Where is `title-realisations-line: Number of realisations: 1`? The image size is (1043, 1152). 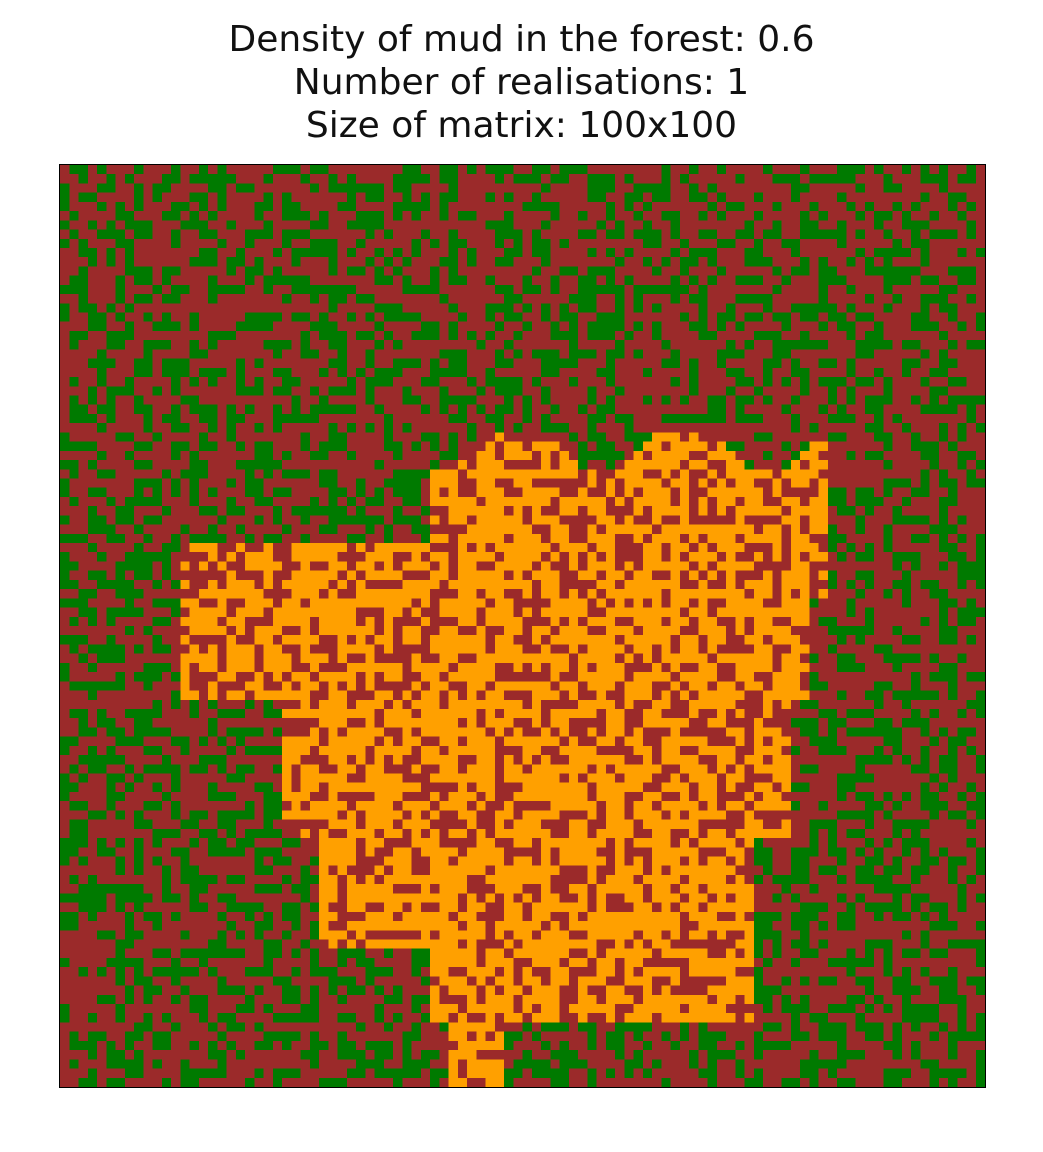 title-realisations-line: Number of realisations: 1 is located at coordinates (521, 82).